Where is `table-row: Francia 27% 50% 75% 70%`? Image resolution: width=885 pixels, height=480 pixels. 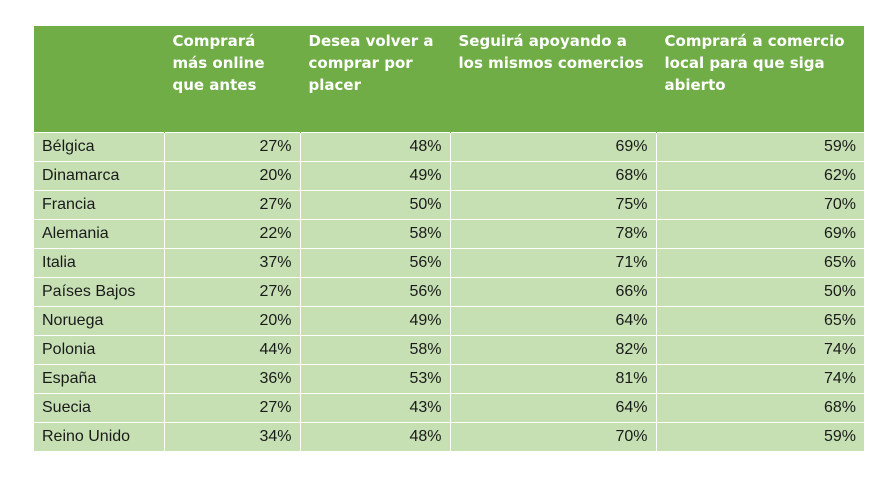
table-row: Francia 27% 50% 75% 70% is located at coordinates (449, 204).